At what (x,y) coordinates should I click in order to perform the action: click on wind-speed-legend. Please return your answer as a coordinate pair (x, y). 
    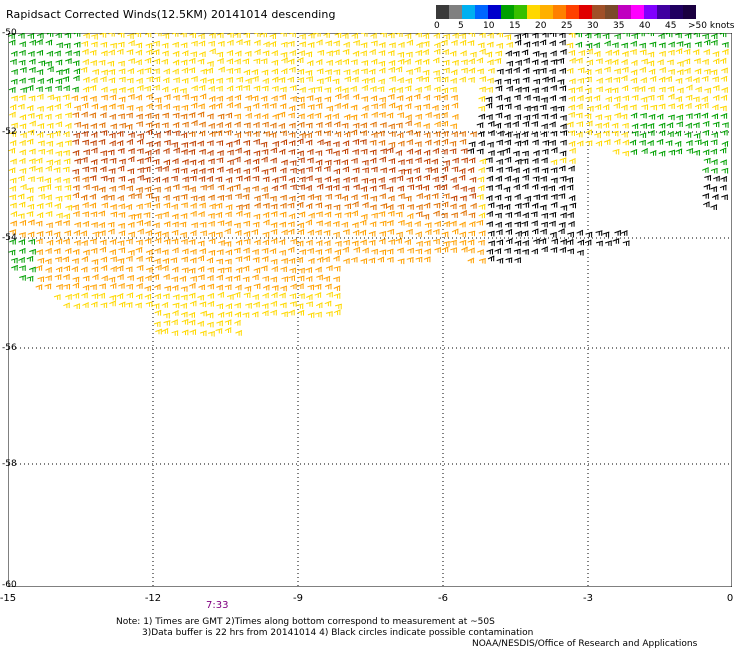
    Looking at the image, I should click on (566, 12).